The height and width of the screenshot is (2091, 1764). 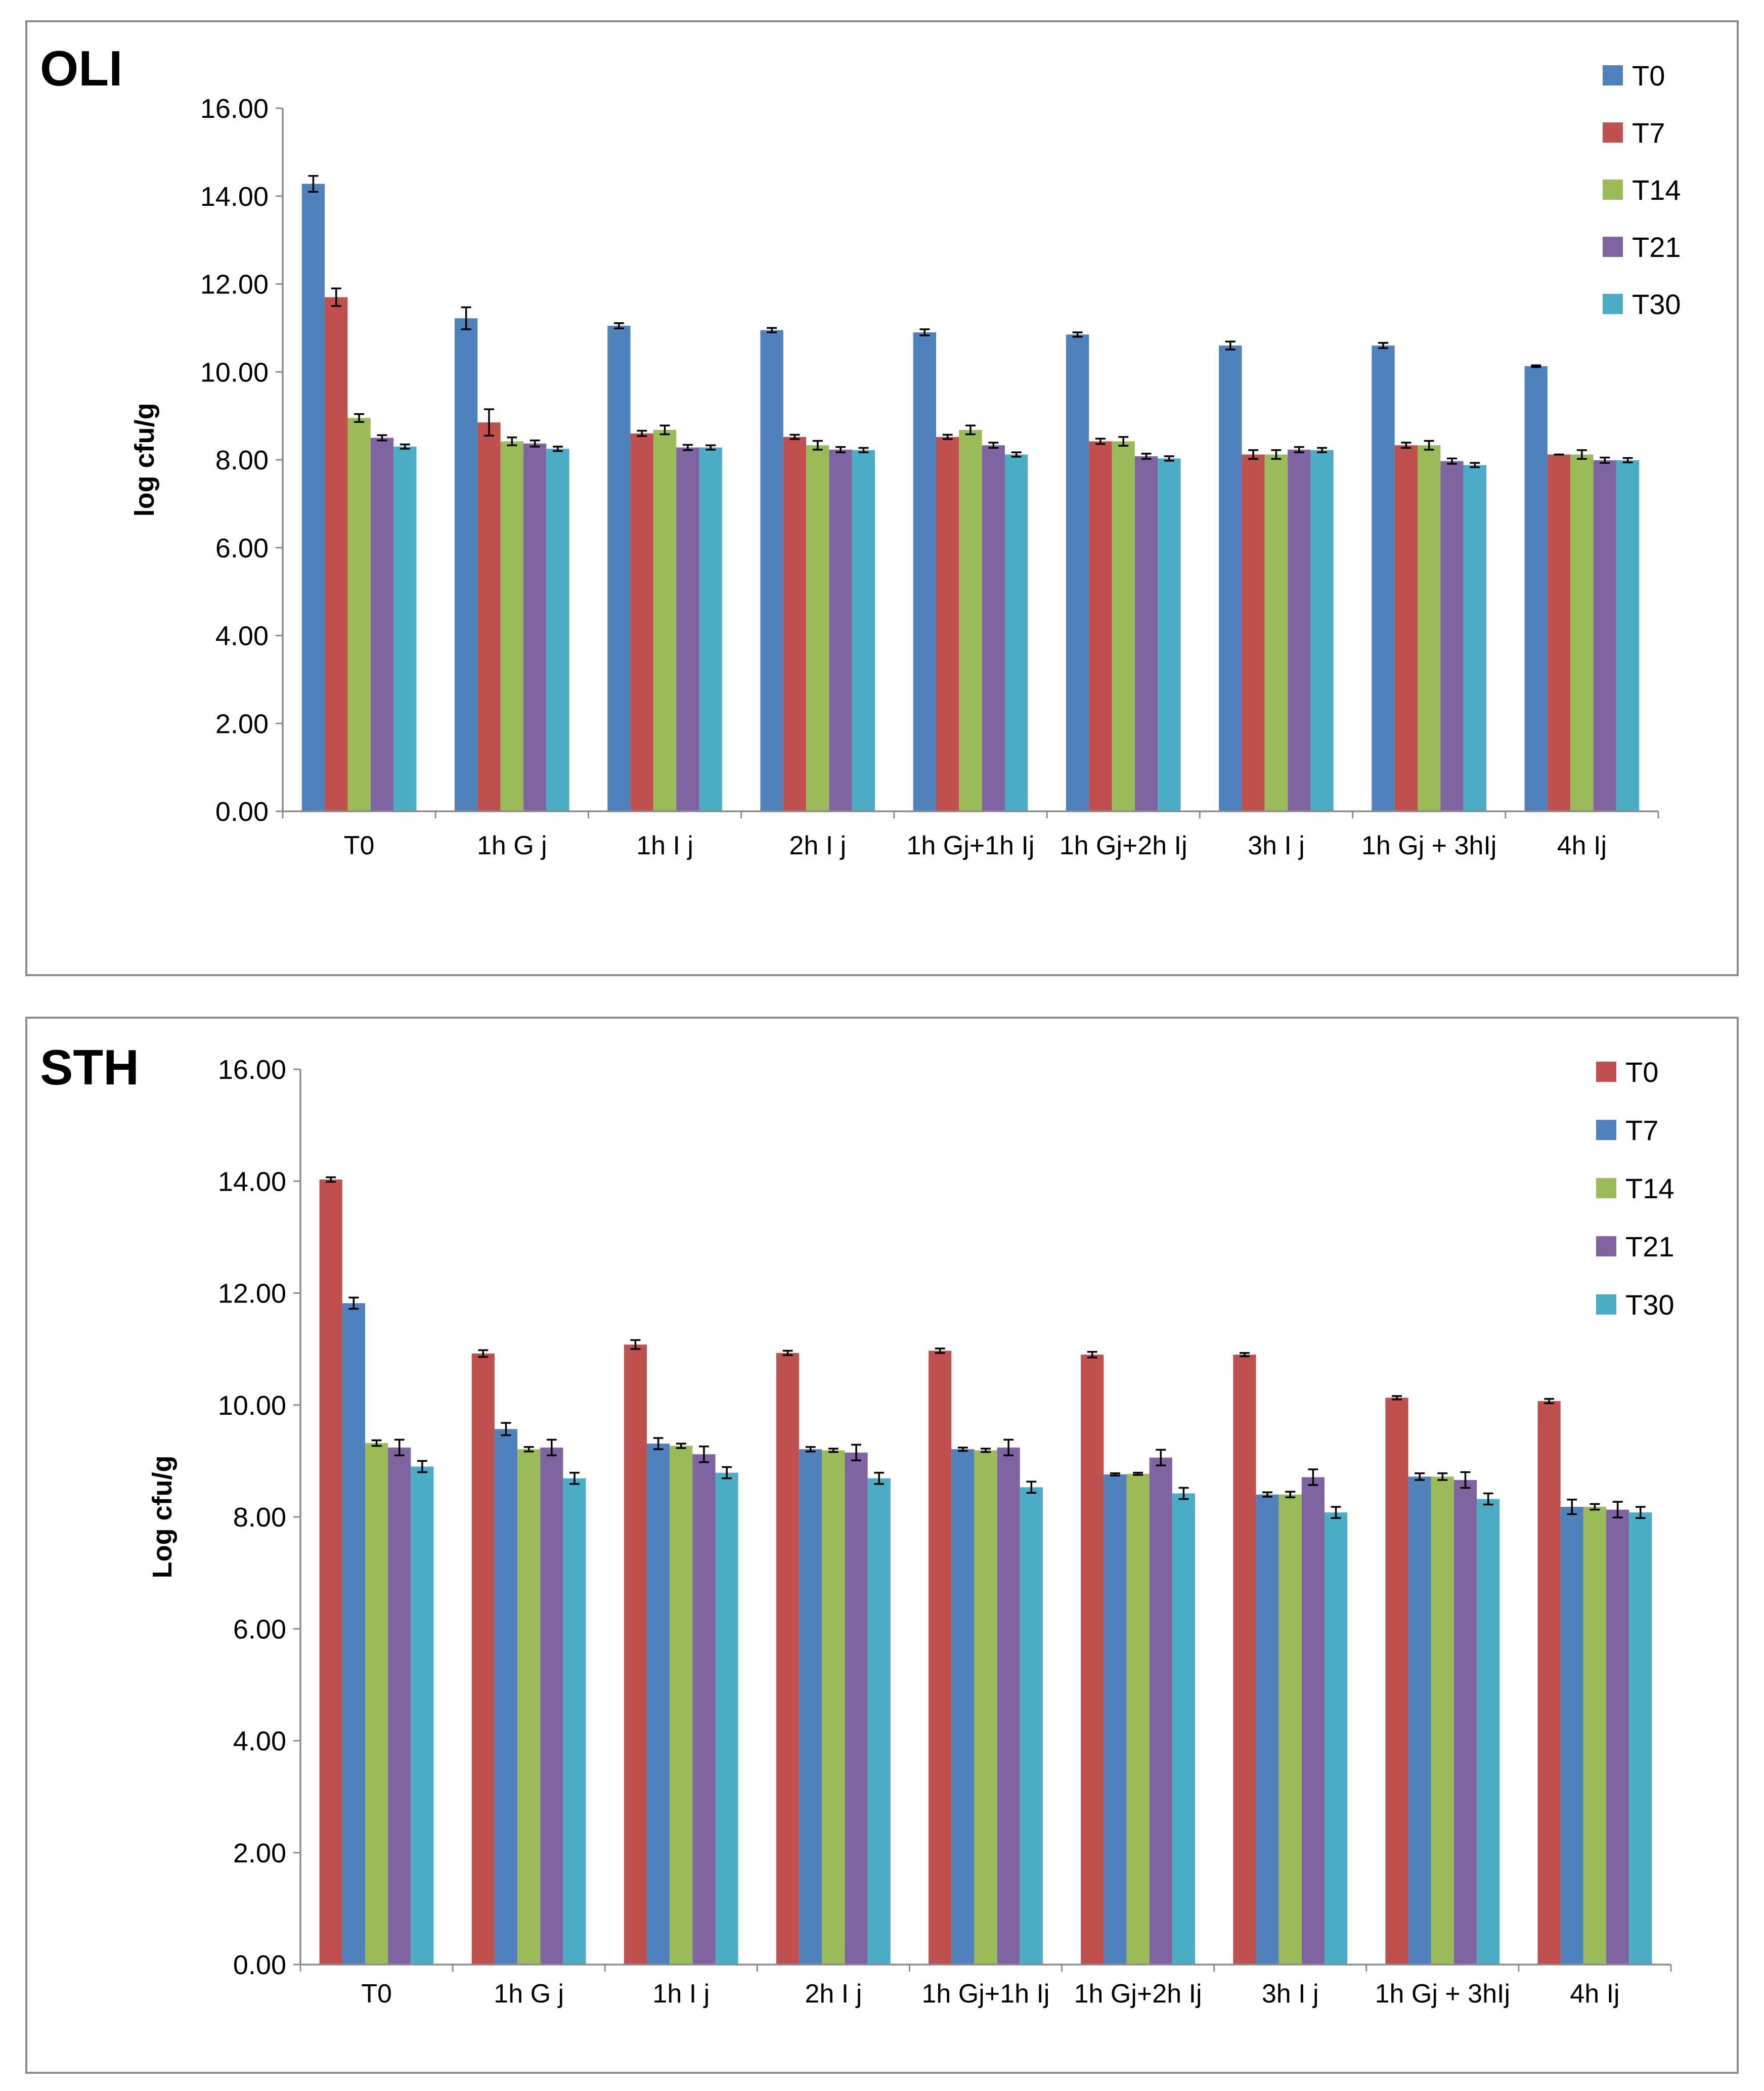 I want to click on y-axis-title: Log cfu/g, so click(x=162, y=1517).